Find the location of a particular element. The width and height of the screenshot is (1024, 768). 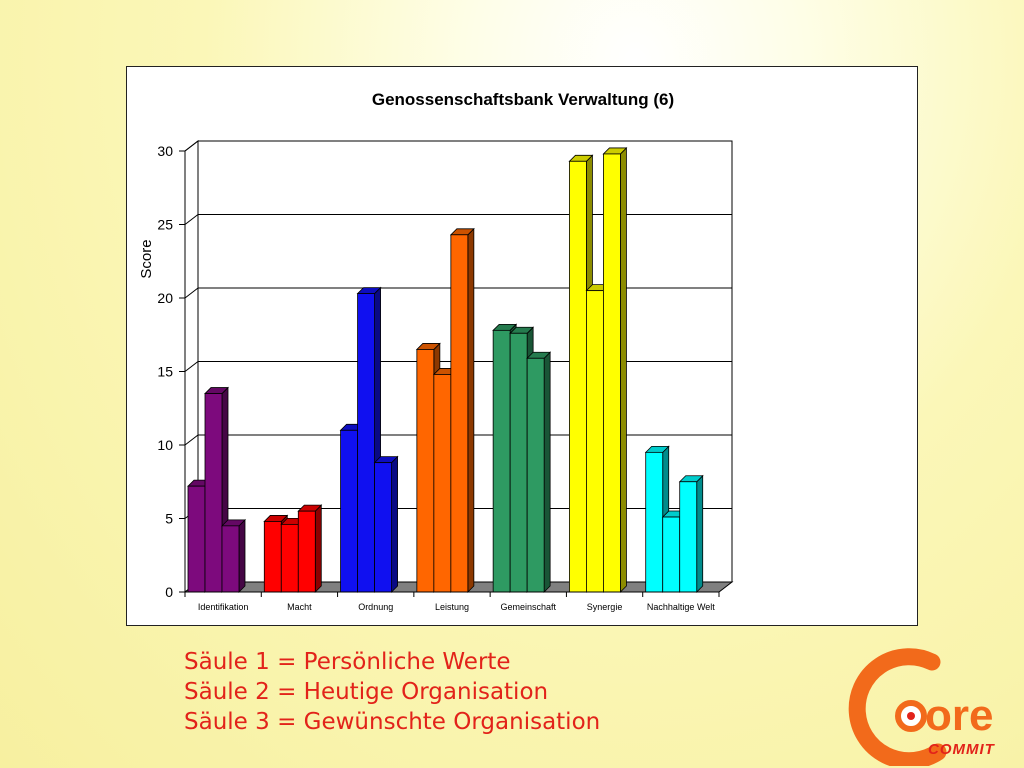

y-axis-label: Score is located at coordinates (146, 258).